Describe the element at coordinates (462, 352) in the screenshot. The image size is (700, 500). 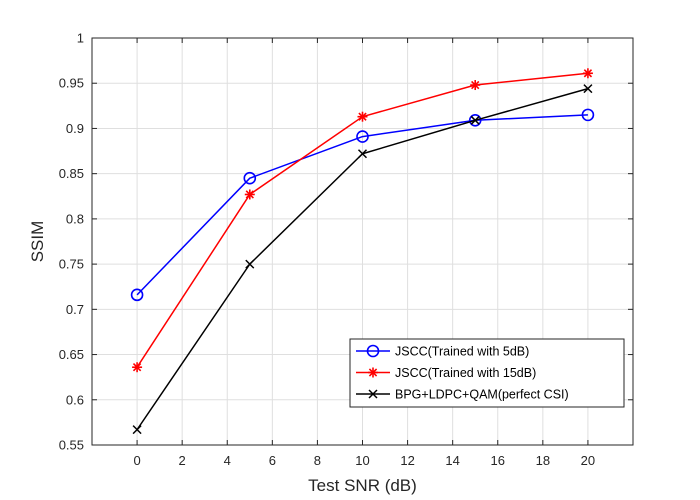
I see `legend-label: JSCC(Trained with 5dB)` at that location.